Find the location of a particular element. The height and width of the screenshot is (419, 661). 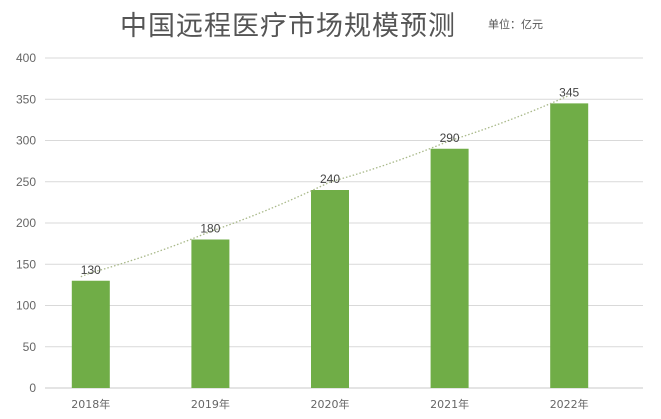

y-tick-label: 0 is located at coordinates (32, 388).